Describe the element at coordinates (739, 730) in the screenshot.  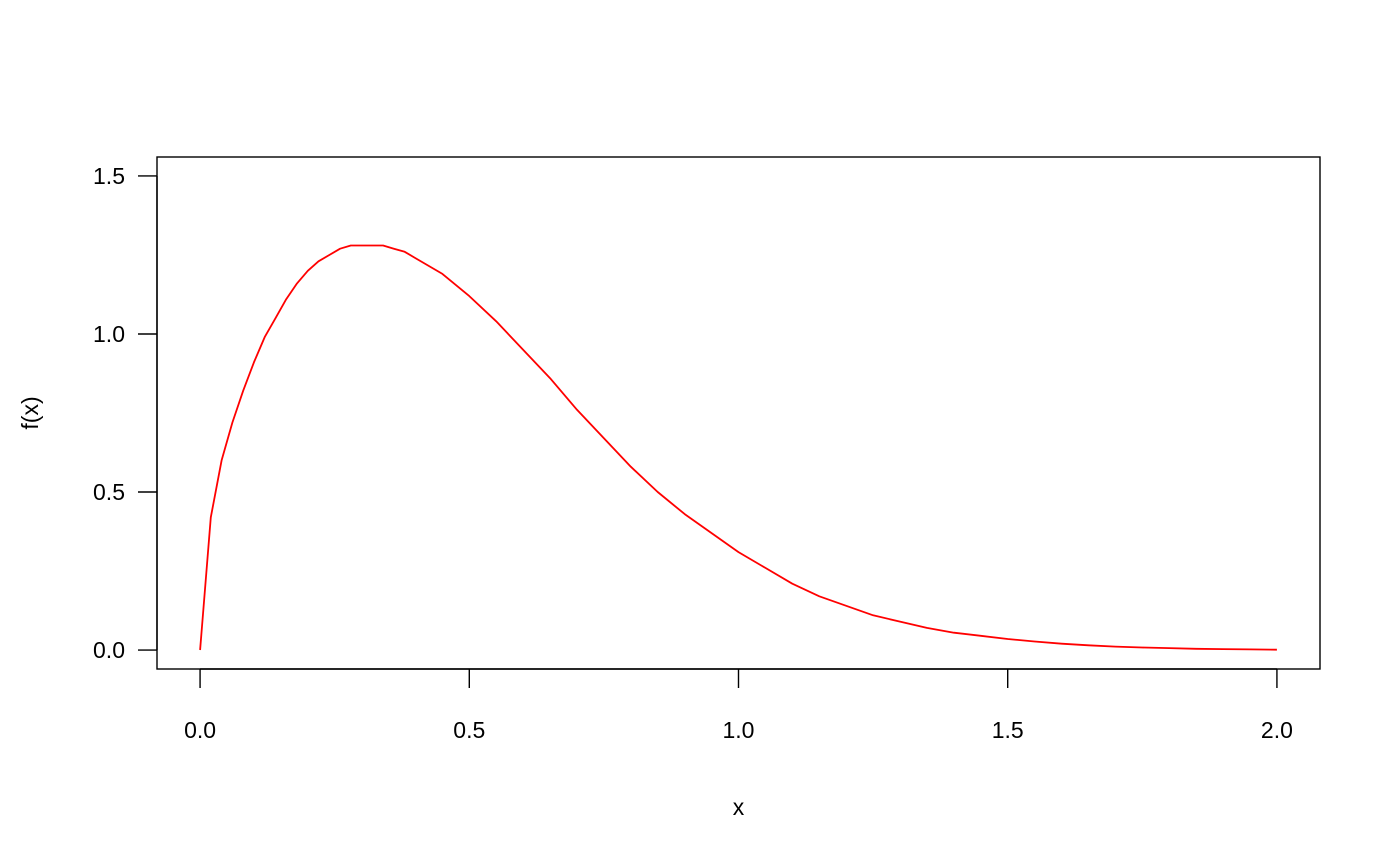
I see `x-tick-label: 1.0` at that location.